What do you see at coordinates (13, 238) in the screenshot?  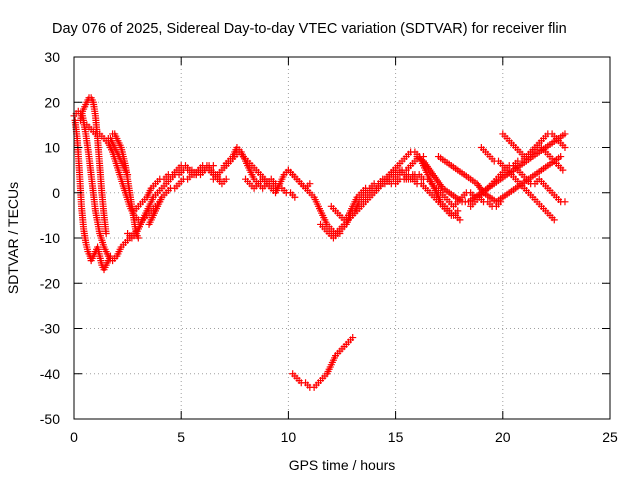 I see `y-axis-label: SDTVAR / TECUs` at bounding box center [13, 238].